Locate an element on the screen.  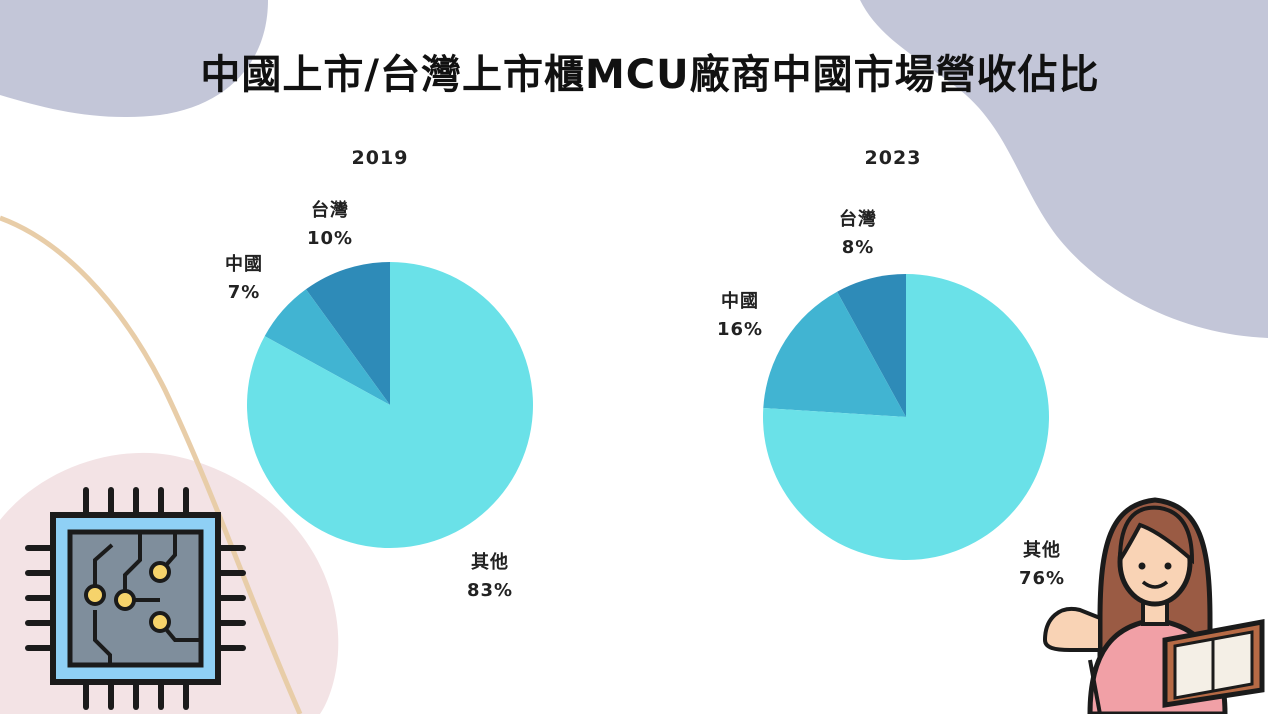
top-left-blob is located at coordinates (134, 59).